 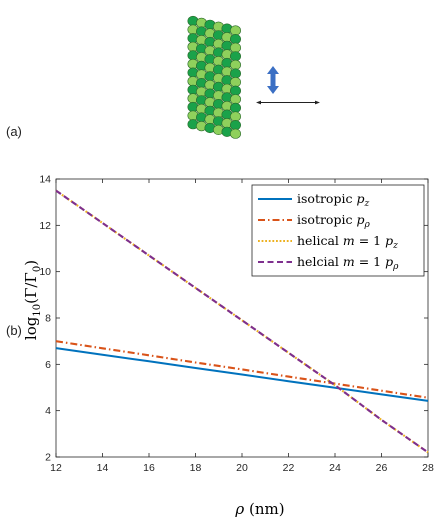 I want to click on x-tick-label: 20, so click(x=242, y=468).